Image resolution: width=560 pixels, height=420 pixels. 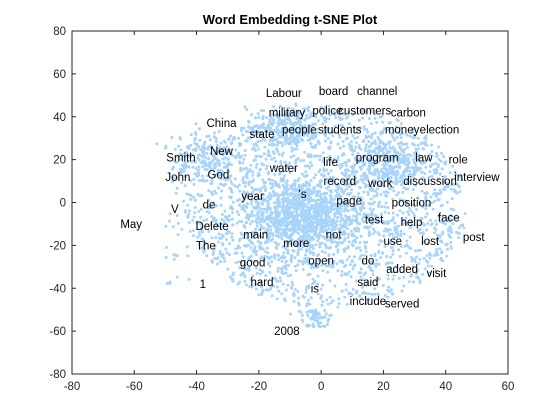 What do you see at coordinates (59, 118) in the screenshot?
I see `y-tick-label: 40` at bounding box center [59, 118].